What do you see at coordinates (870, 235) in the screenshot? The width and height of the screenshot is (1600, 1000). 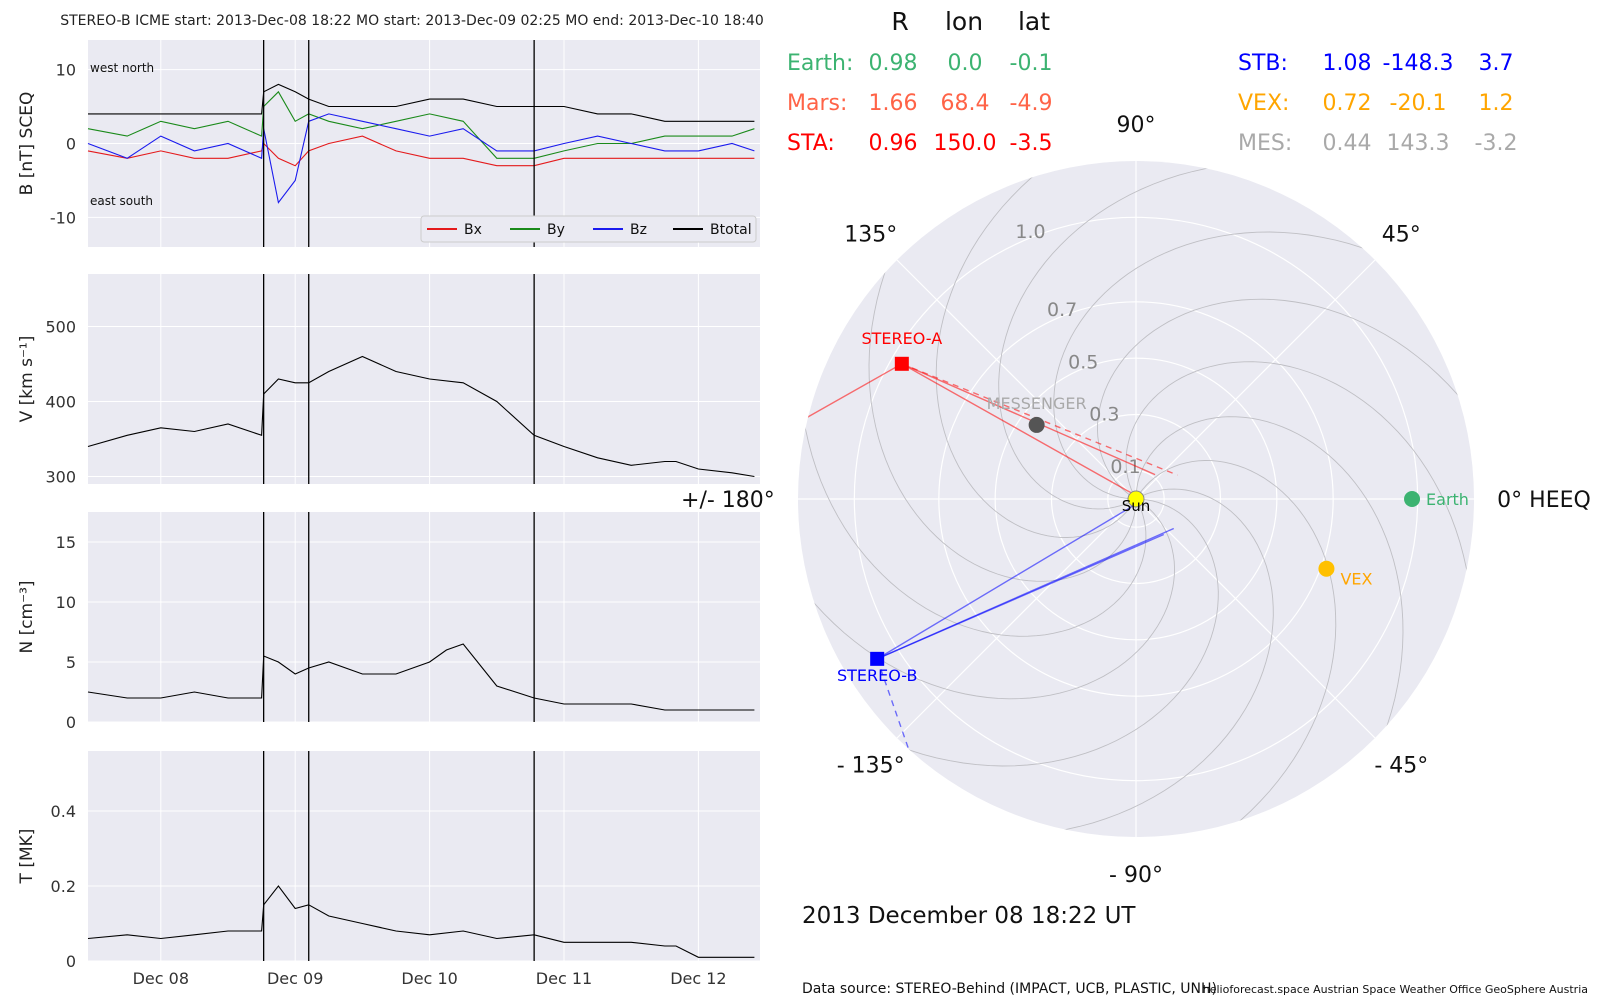 I see `angle-label: 135°` at bounding box center [870, 235].